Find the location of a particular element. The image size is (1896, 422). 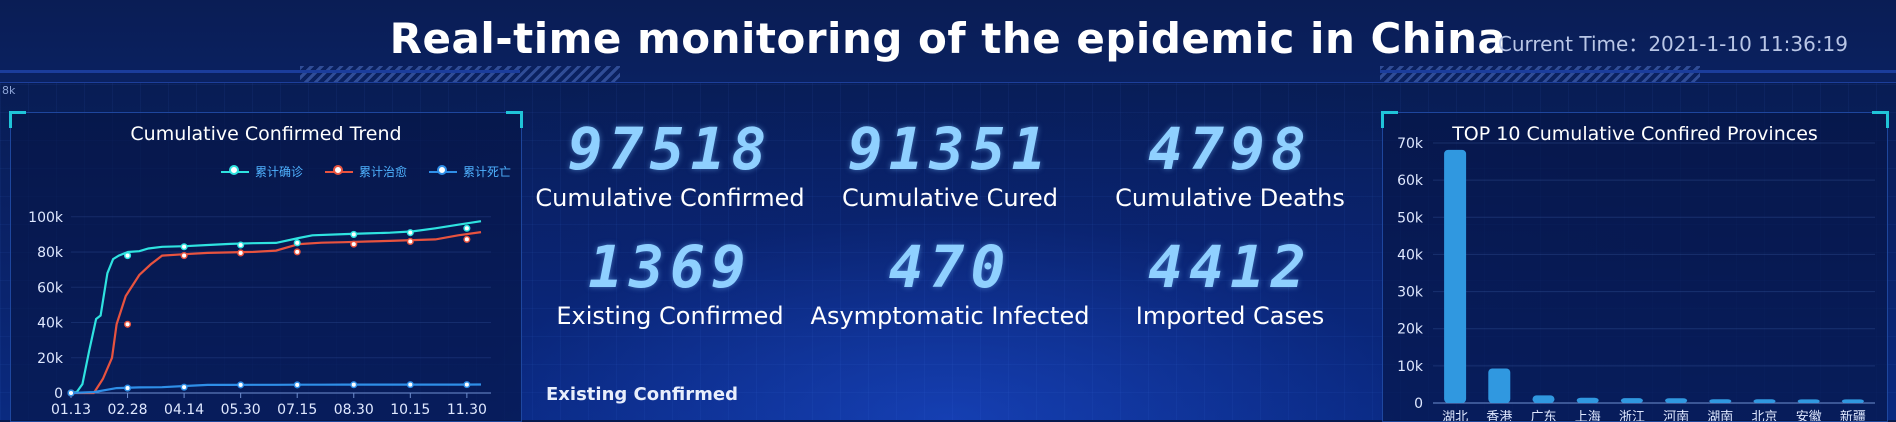

legend-item-deaths: 累计死亡 is located at coordinates (469, 171).